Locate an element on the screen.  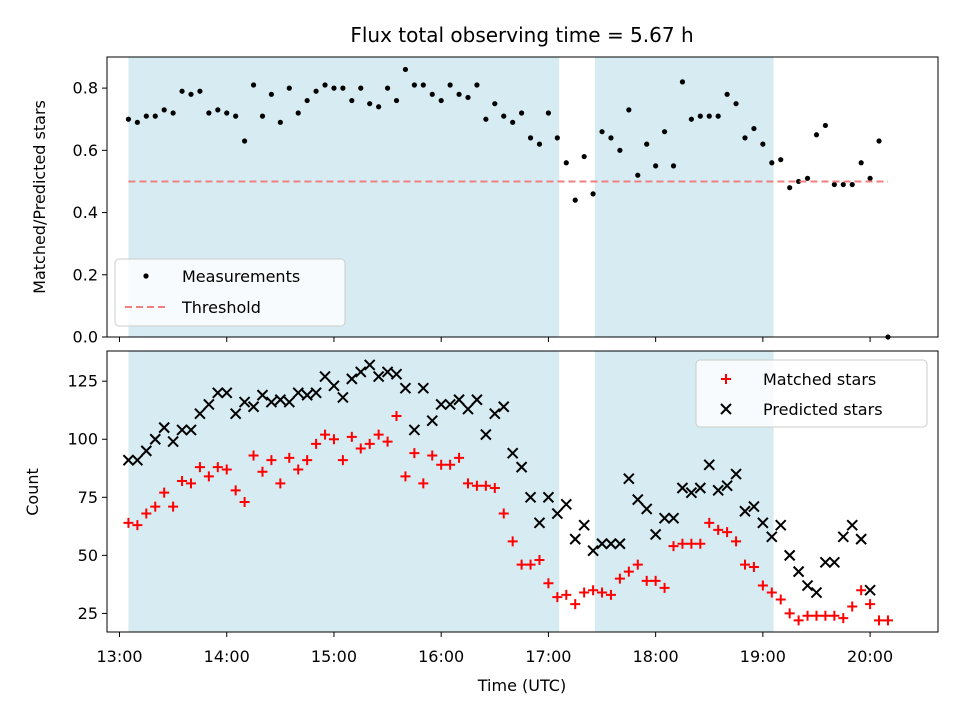
legend: Matched stars Predicted stars is located at coordinates (811, 393).